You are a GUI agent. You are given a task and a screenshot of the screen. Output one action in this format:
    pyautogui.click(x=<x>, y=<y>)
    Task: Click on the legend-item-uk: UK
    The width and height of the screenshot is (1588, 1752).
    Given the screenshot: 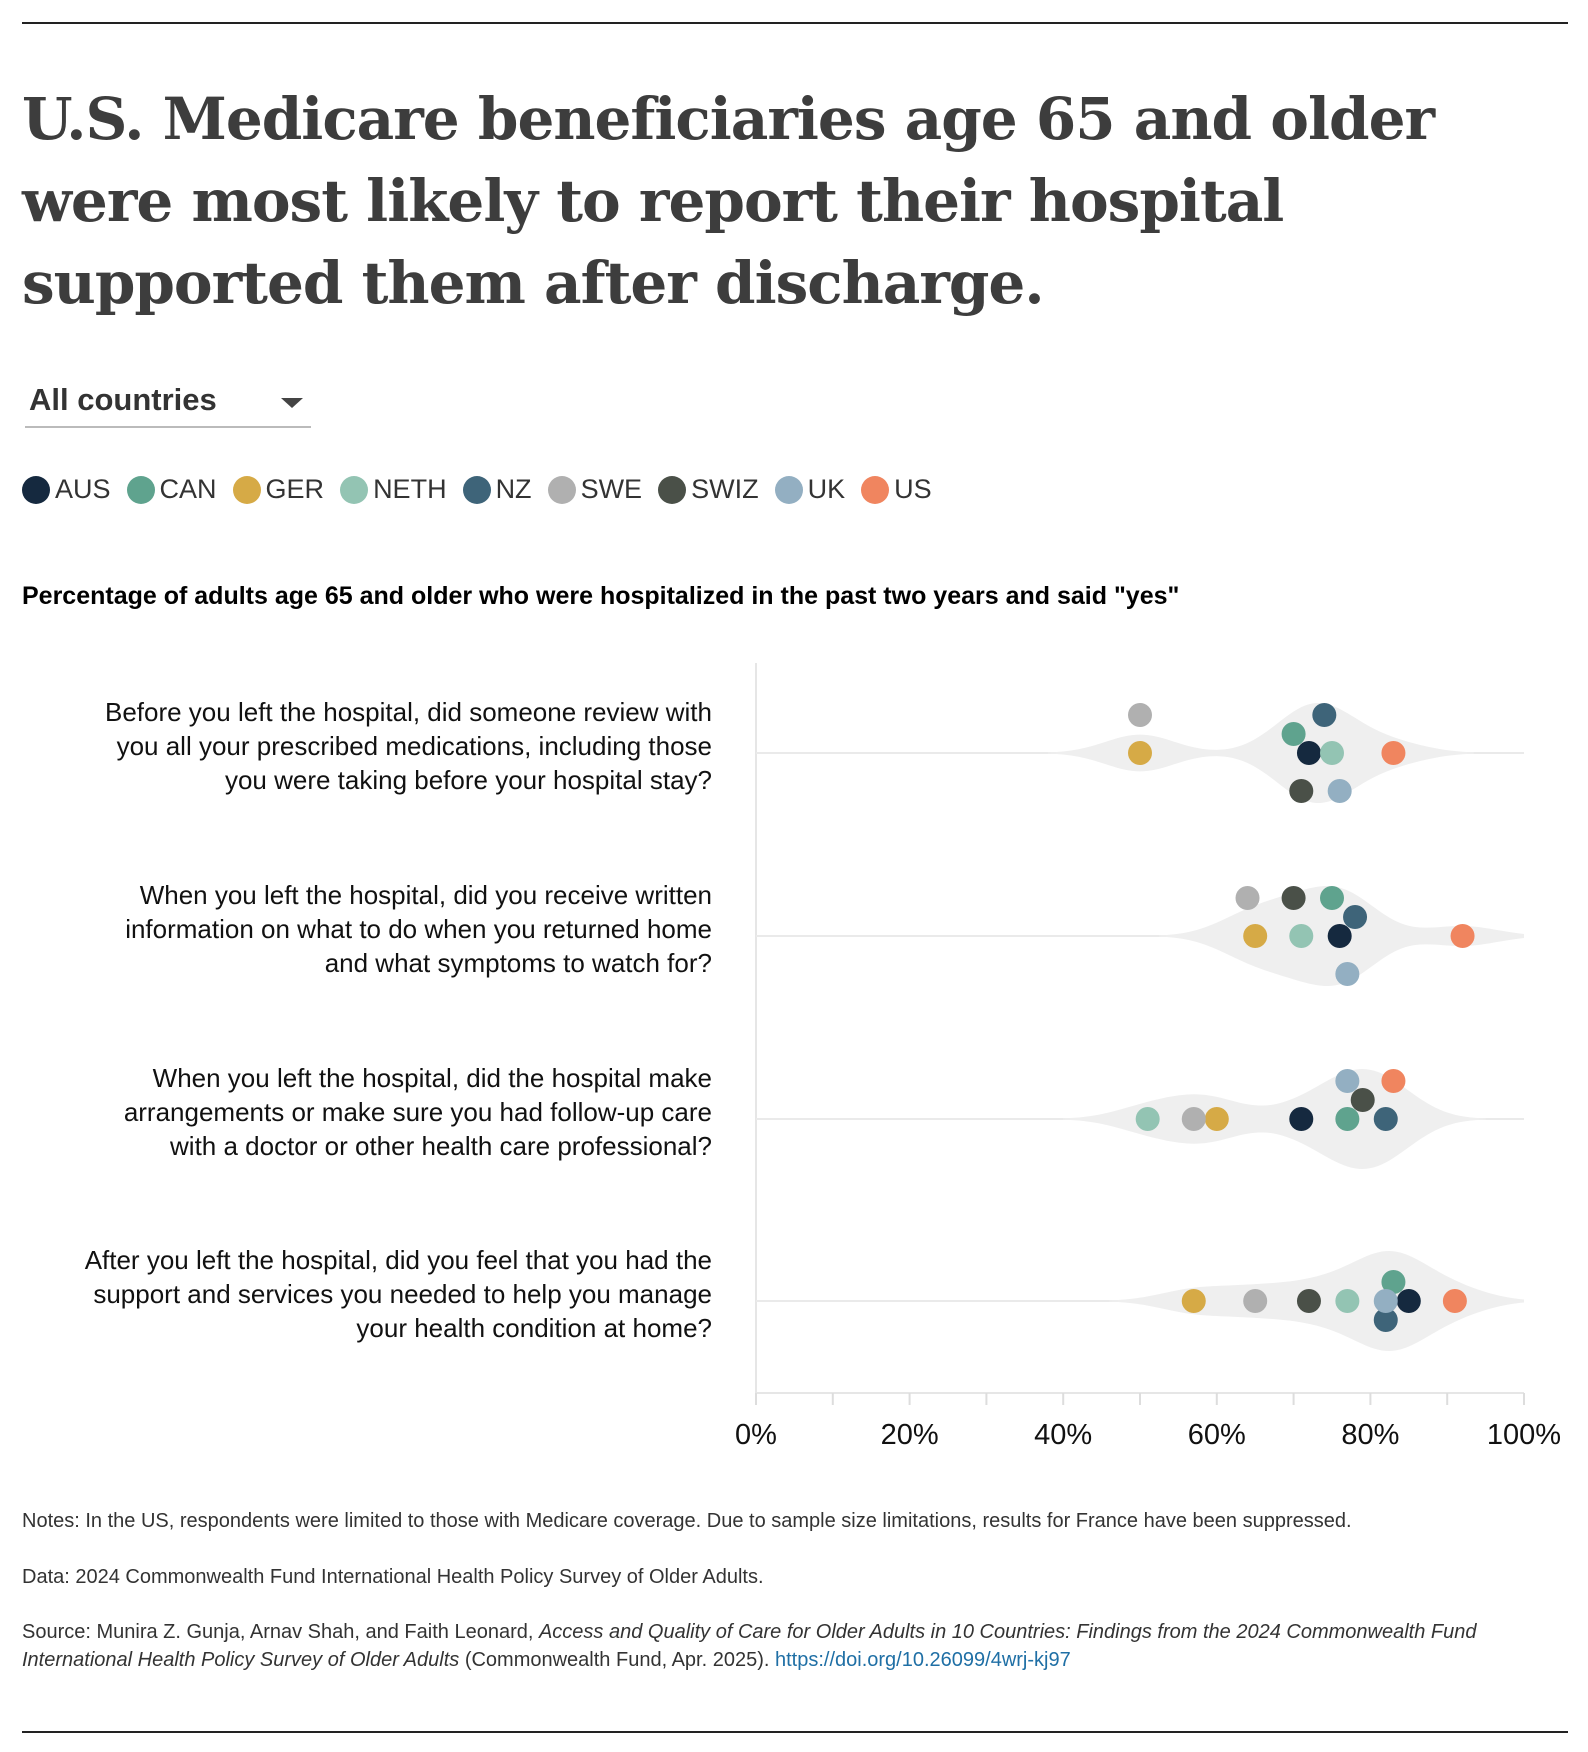 What is the action you would take?
    pyautogui.click(x=810, y=489)
    